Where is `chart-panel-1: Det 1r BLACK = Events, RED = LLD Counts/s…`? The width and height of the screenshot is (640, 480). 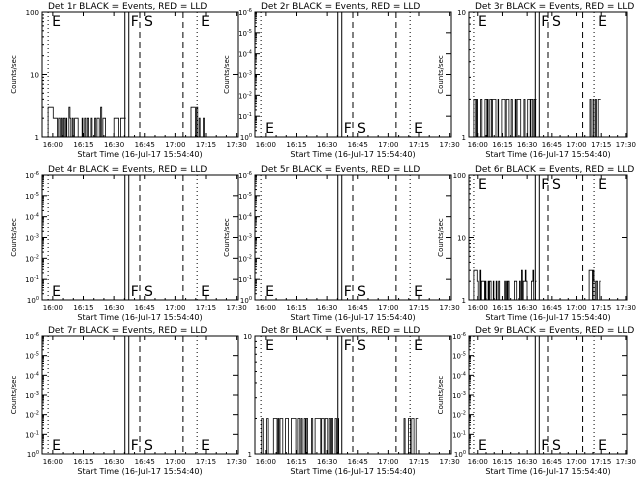
chart-panel-1: Det 1r BLACK = Events, RED = LLD Counts/s… is located at coordinates (128, 80).